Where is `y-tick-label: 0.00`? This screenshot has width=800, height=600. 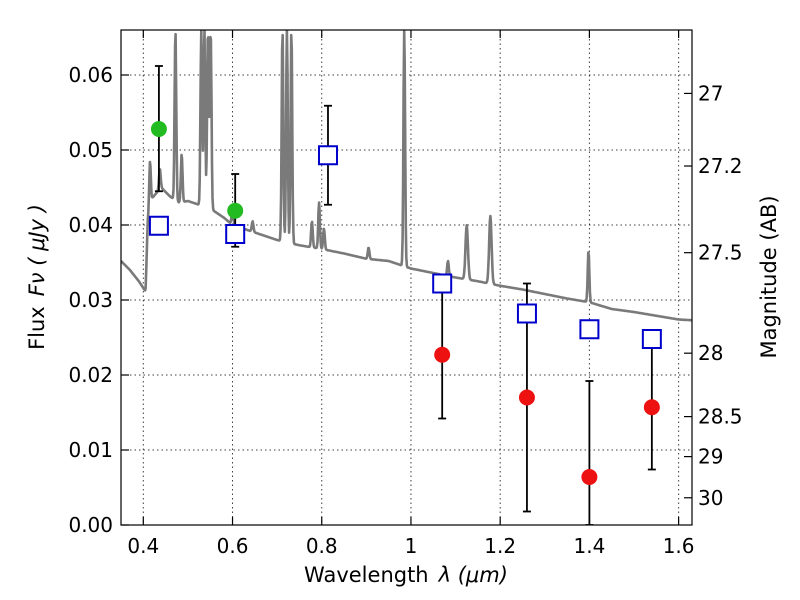 y-tick-label: 0.00 is located at coordinates (90, 525).